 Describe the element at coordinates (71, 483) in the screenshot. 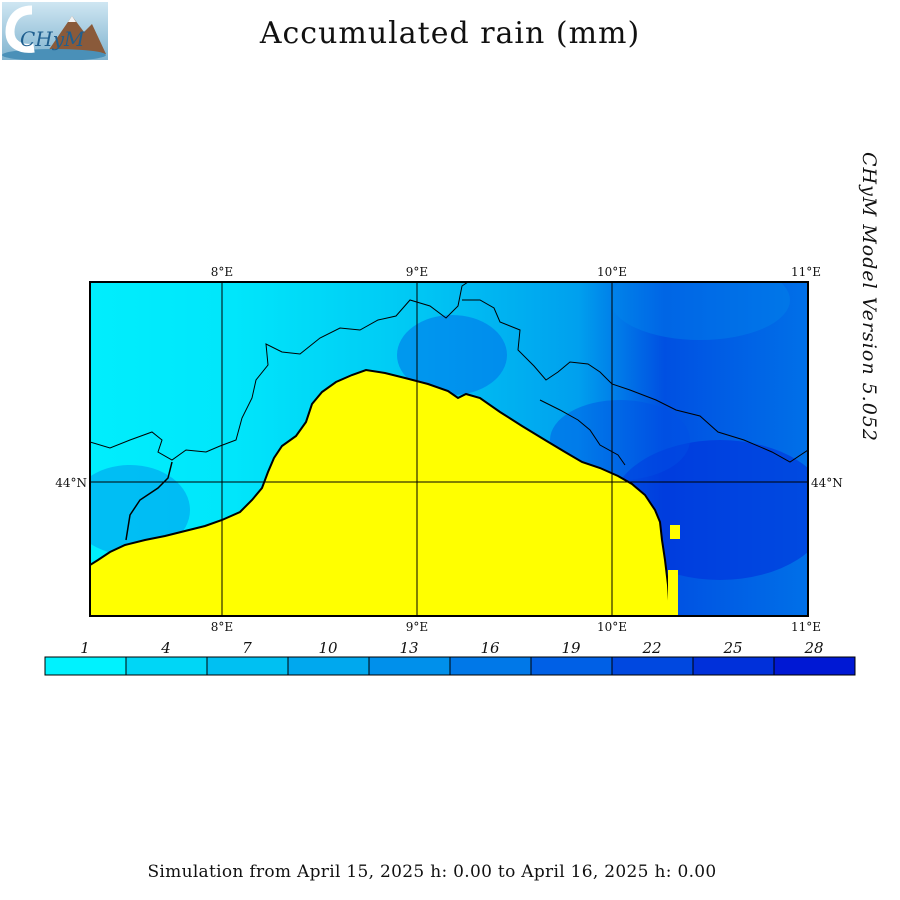

I see `lat-label-left: 44°N` at that location.